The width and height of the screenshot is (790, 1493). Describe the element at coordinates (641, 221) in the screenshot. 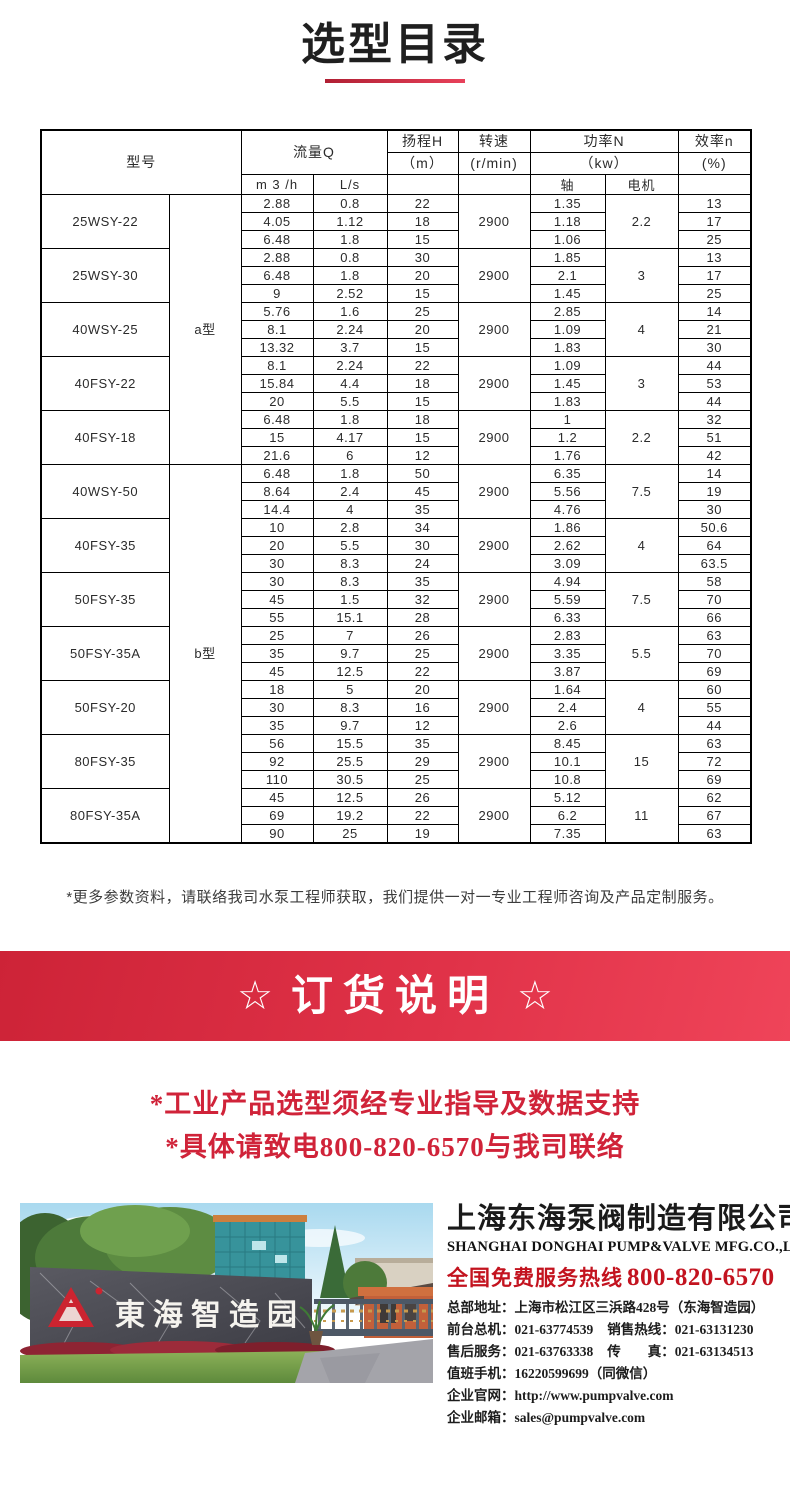

I see `motor-power-cell: 2.2` at that location.